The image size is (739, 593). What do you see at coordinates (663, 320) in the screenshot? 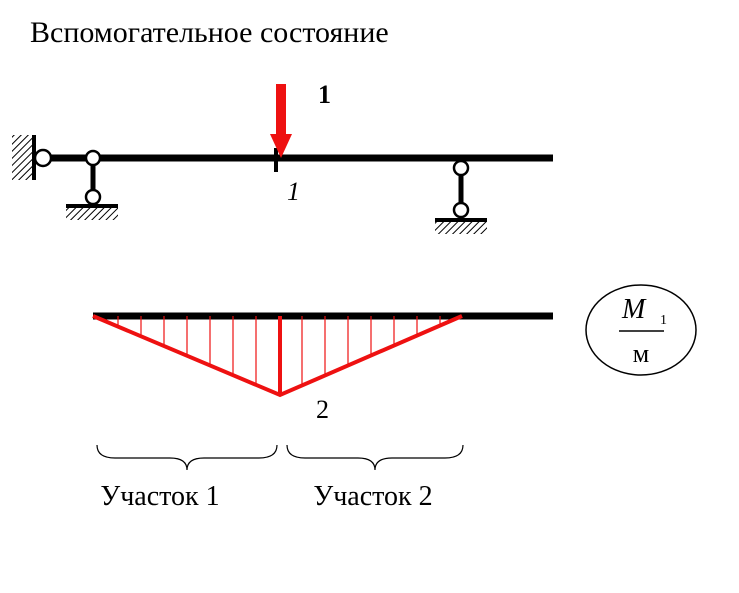
I see `badge-subscript: 1` at bounding box center [663, 320].